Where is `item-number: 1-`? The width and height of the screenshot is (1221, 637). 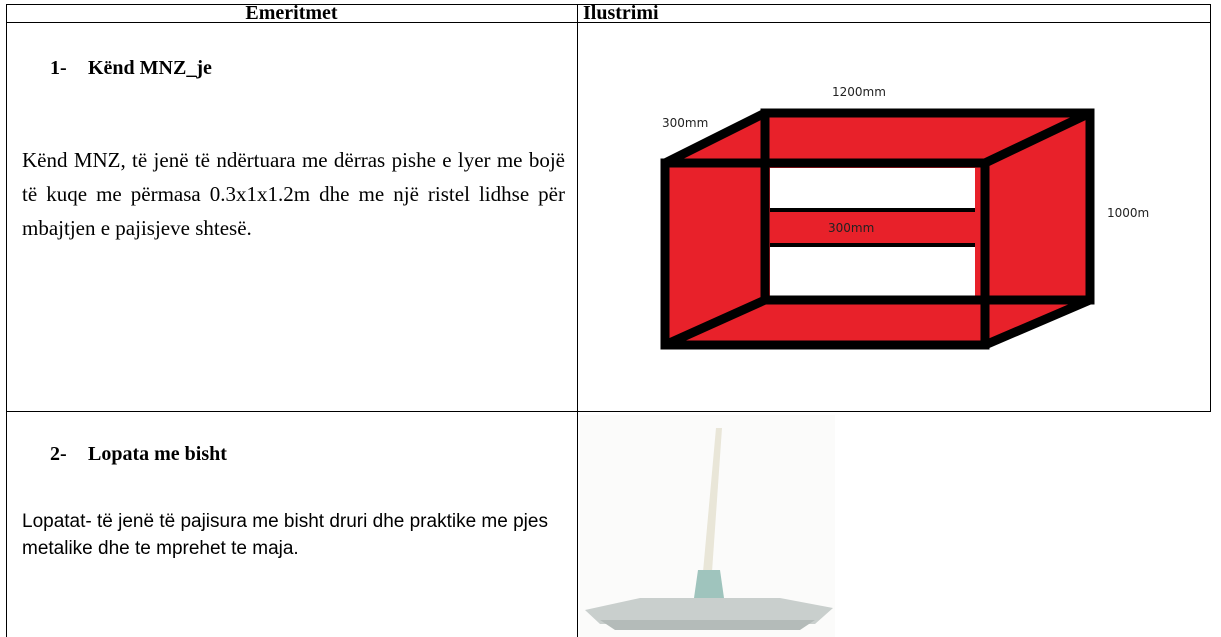 item-number: 1- is located at coordinates (58, 68).